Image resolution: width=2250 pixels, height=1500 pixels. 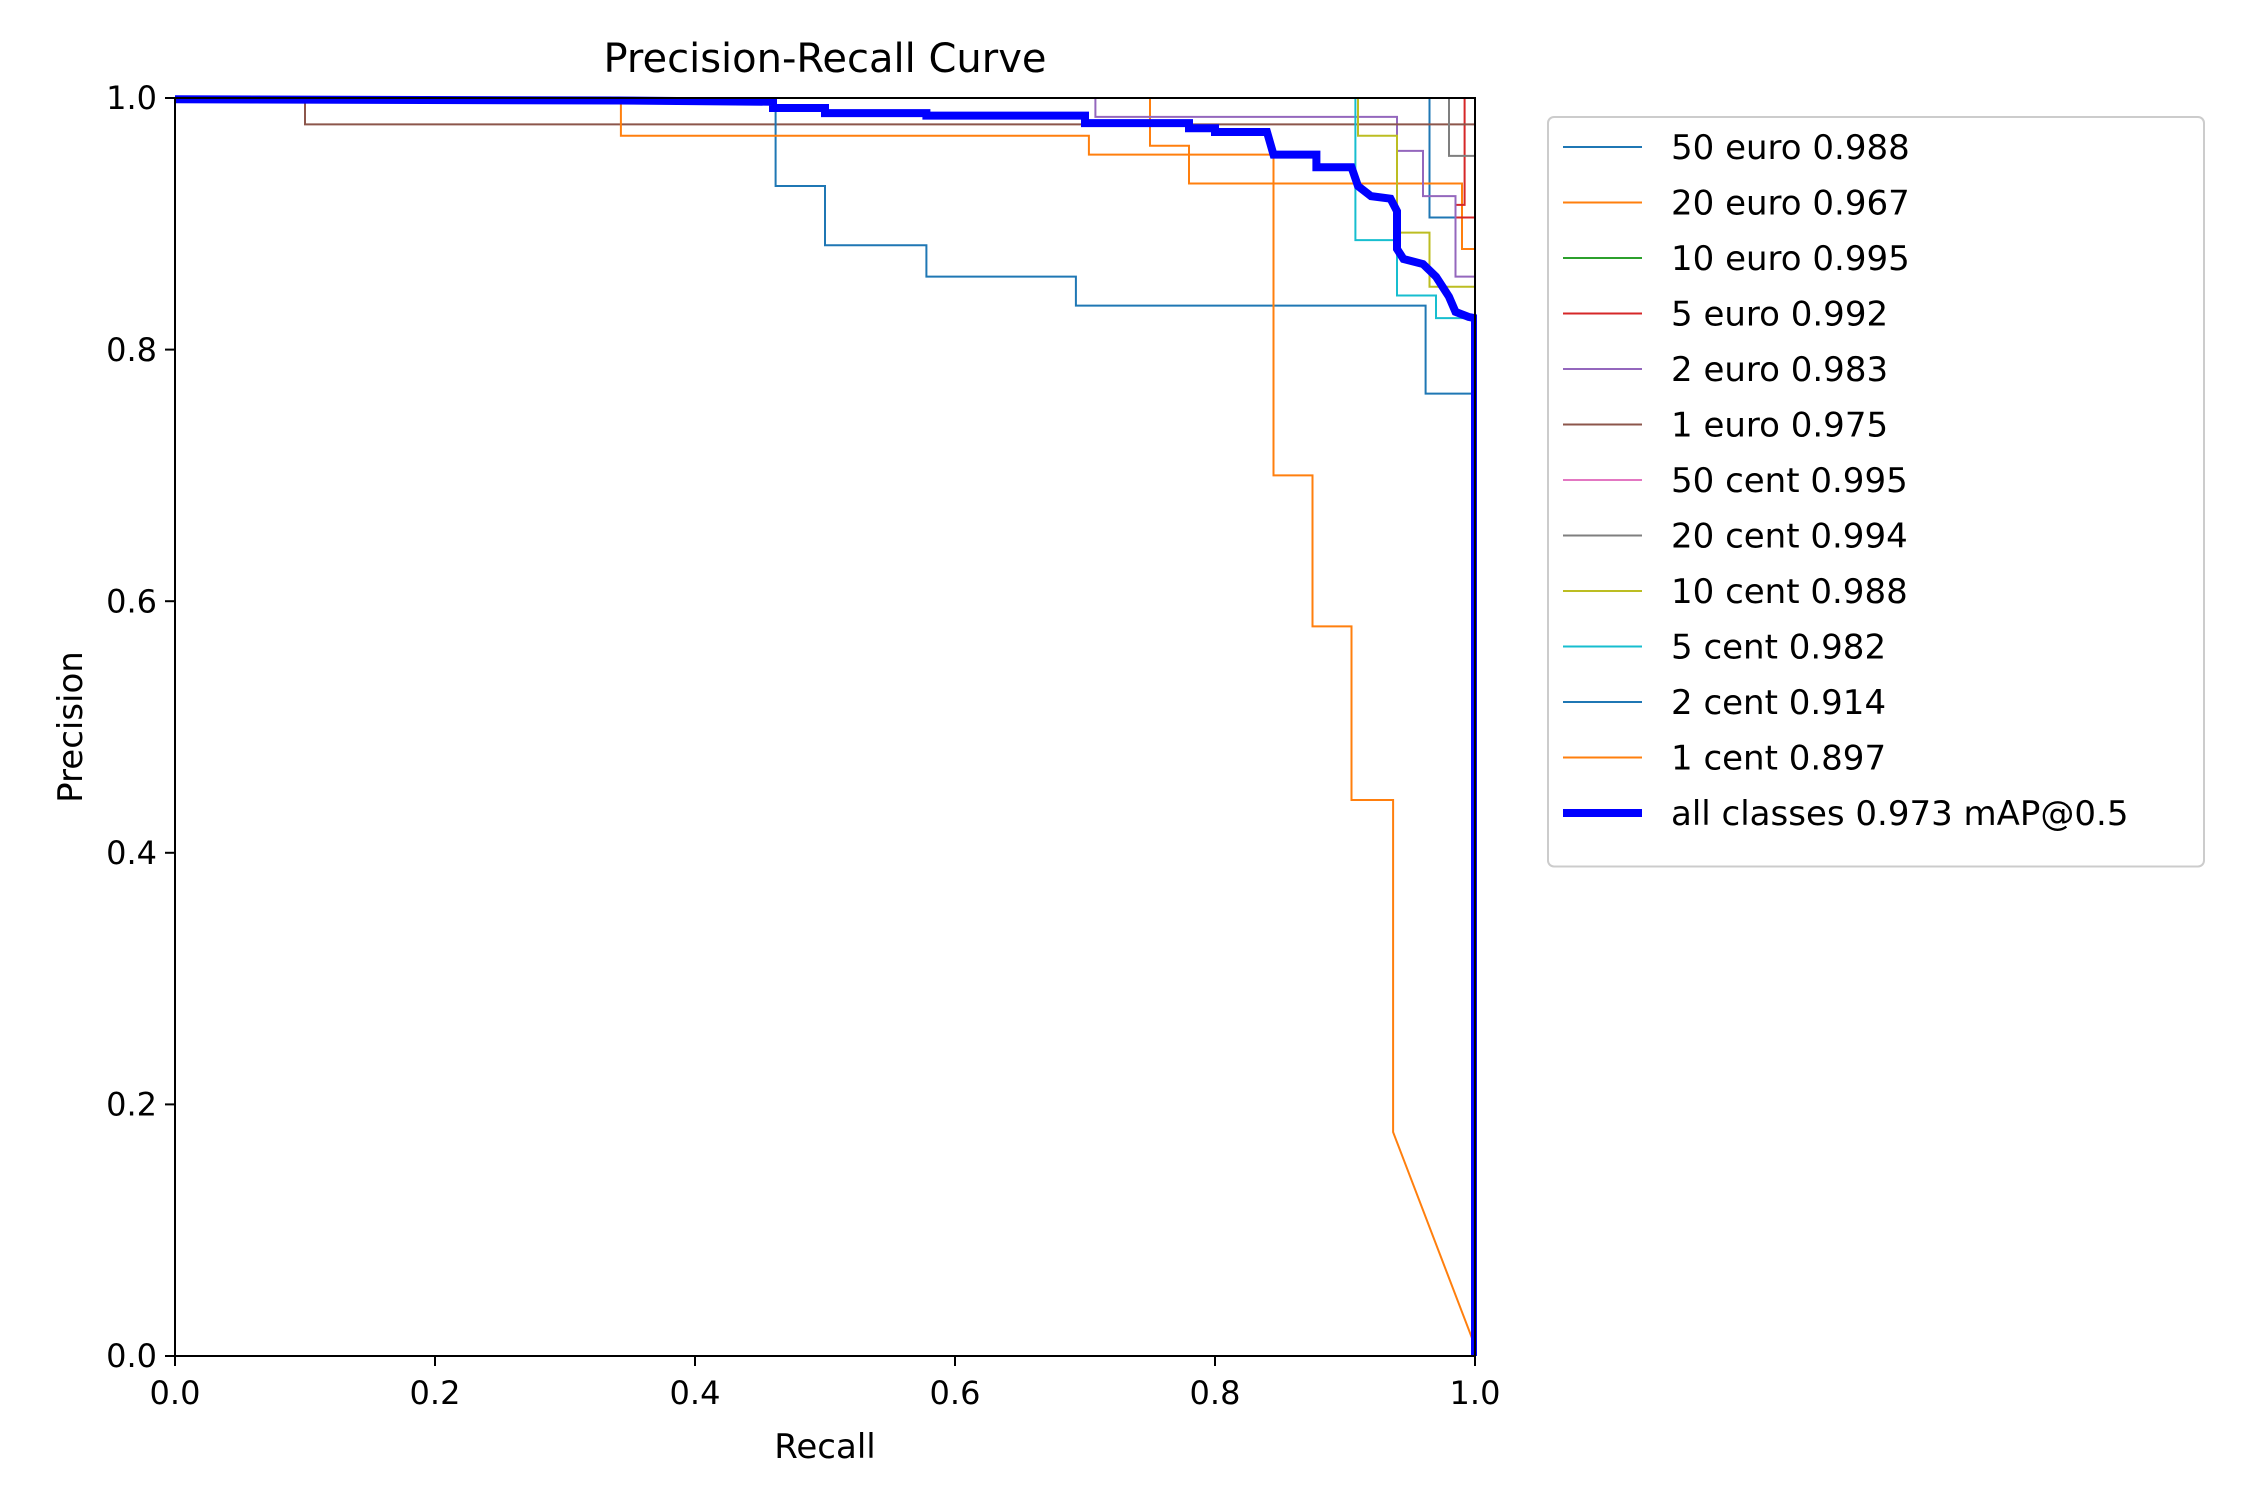 What do you see at coordinates (131, 350) in the screenshot?
I see `y-tick-label-4: 0.8` at bounding box center [131, 350].